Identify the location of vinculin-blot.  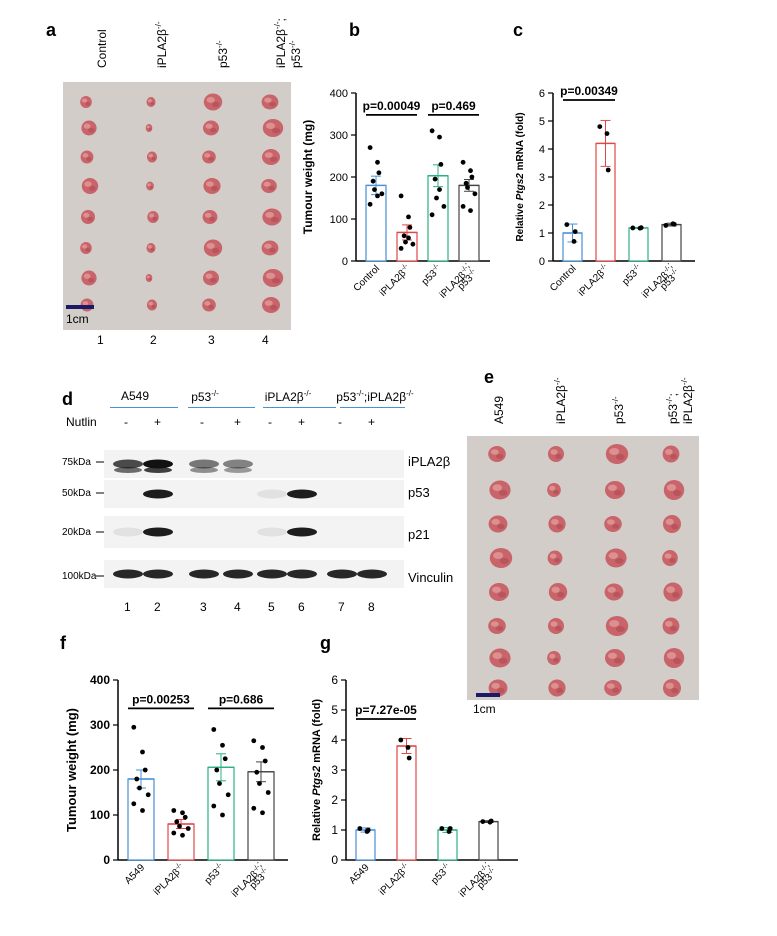
(254, 574).